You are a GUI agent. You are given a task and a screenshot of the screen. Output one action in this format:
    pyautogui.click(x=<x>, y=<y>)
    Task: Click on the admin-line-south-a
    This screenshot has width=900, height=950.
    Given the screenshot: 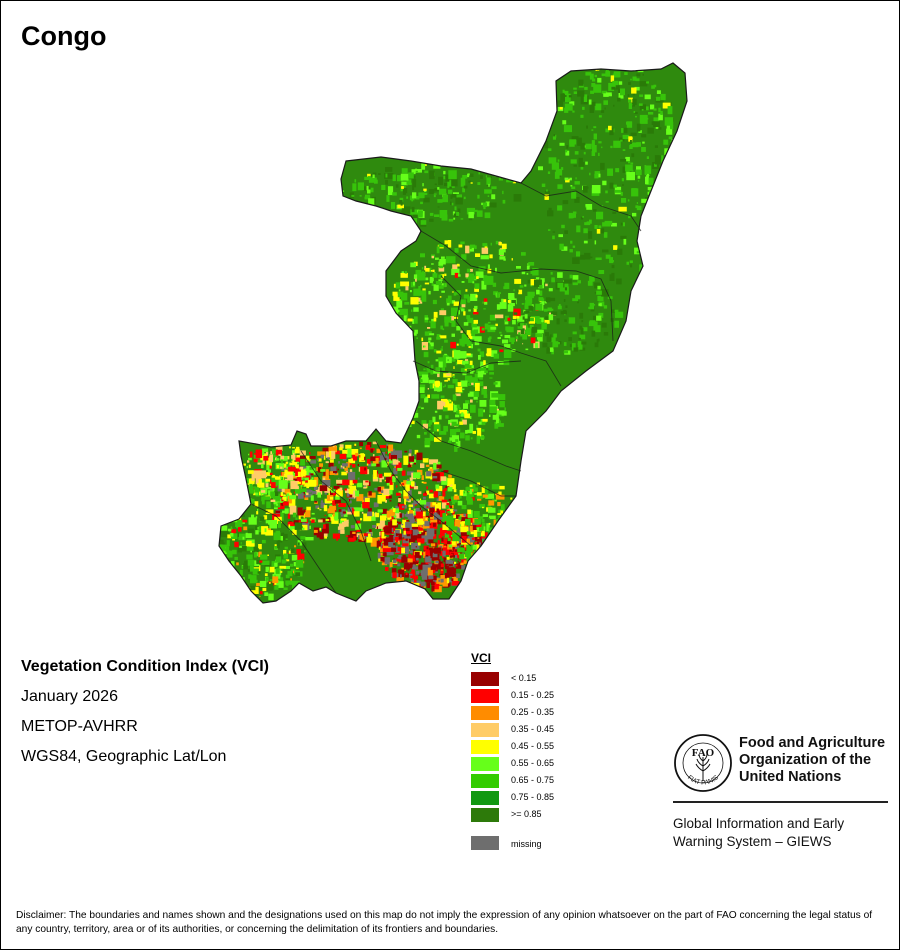 What is the action you would take?
    pyautogui.click(x=468, y=446)
    